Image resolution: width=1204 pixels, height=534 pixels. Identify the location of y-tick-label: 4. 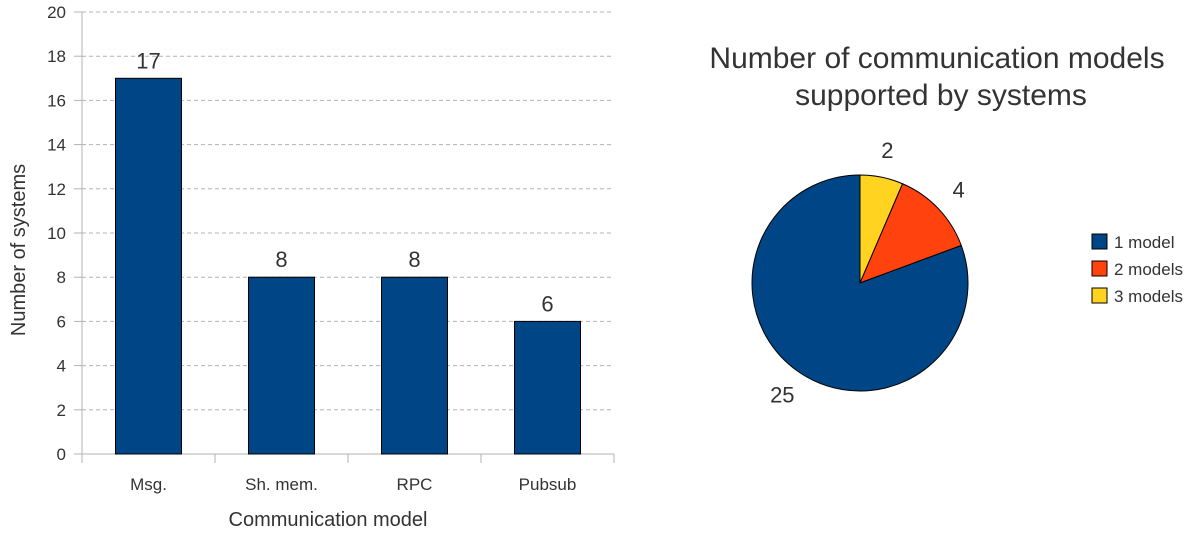
(61, 366).